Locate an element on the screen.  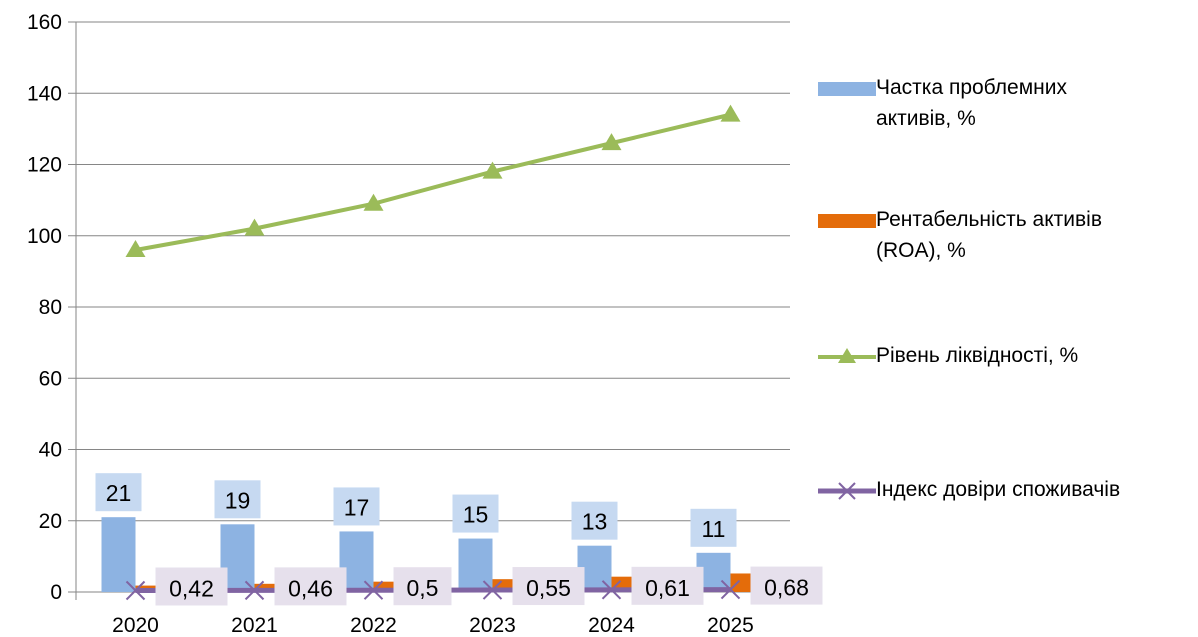
legend-key-line-x is located at coordinates (847, 491).